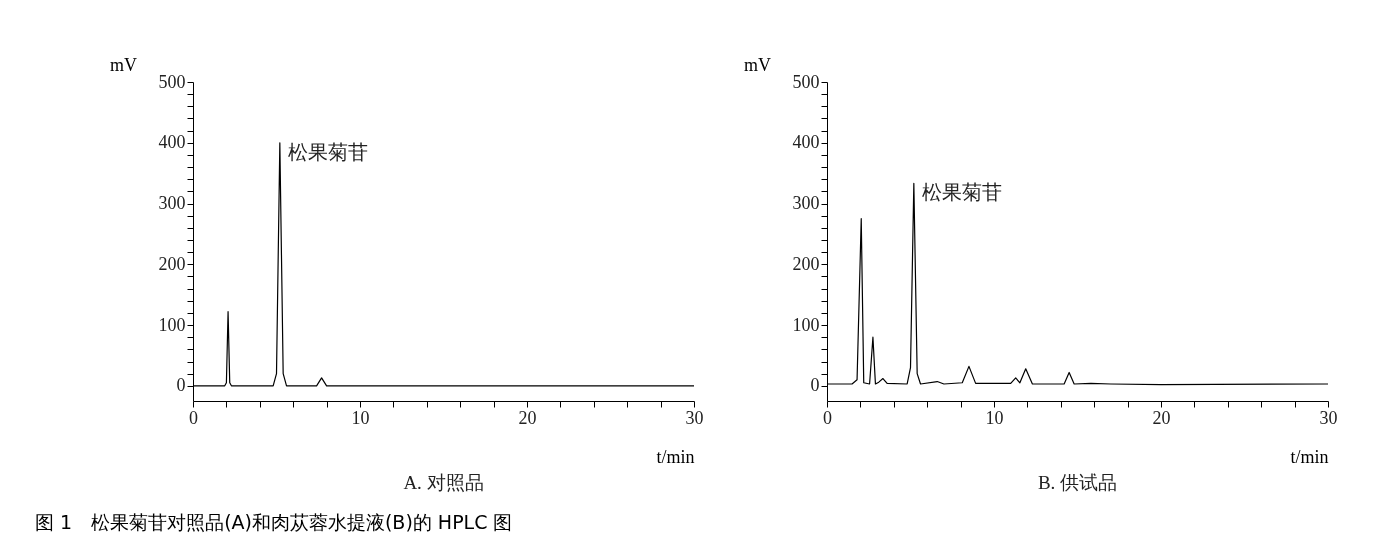 The width and height of the screenshot is (1394, 551). What do you see at coordinates (274, 522) in the screenshot?
I see `caption: 图 1 松果菊苷对照品(A)和肉苁蓉水提液(B)的 HPLC 图` at bounding box center [274, 522].